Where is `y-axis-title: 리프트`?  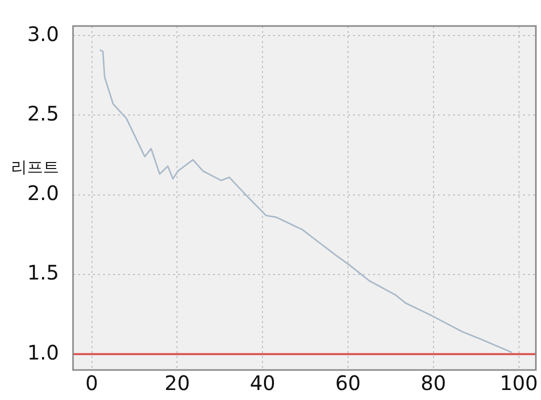
y-axis-title: 리프트 is located at coordinates (35, 166).